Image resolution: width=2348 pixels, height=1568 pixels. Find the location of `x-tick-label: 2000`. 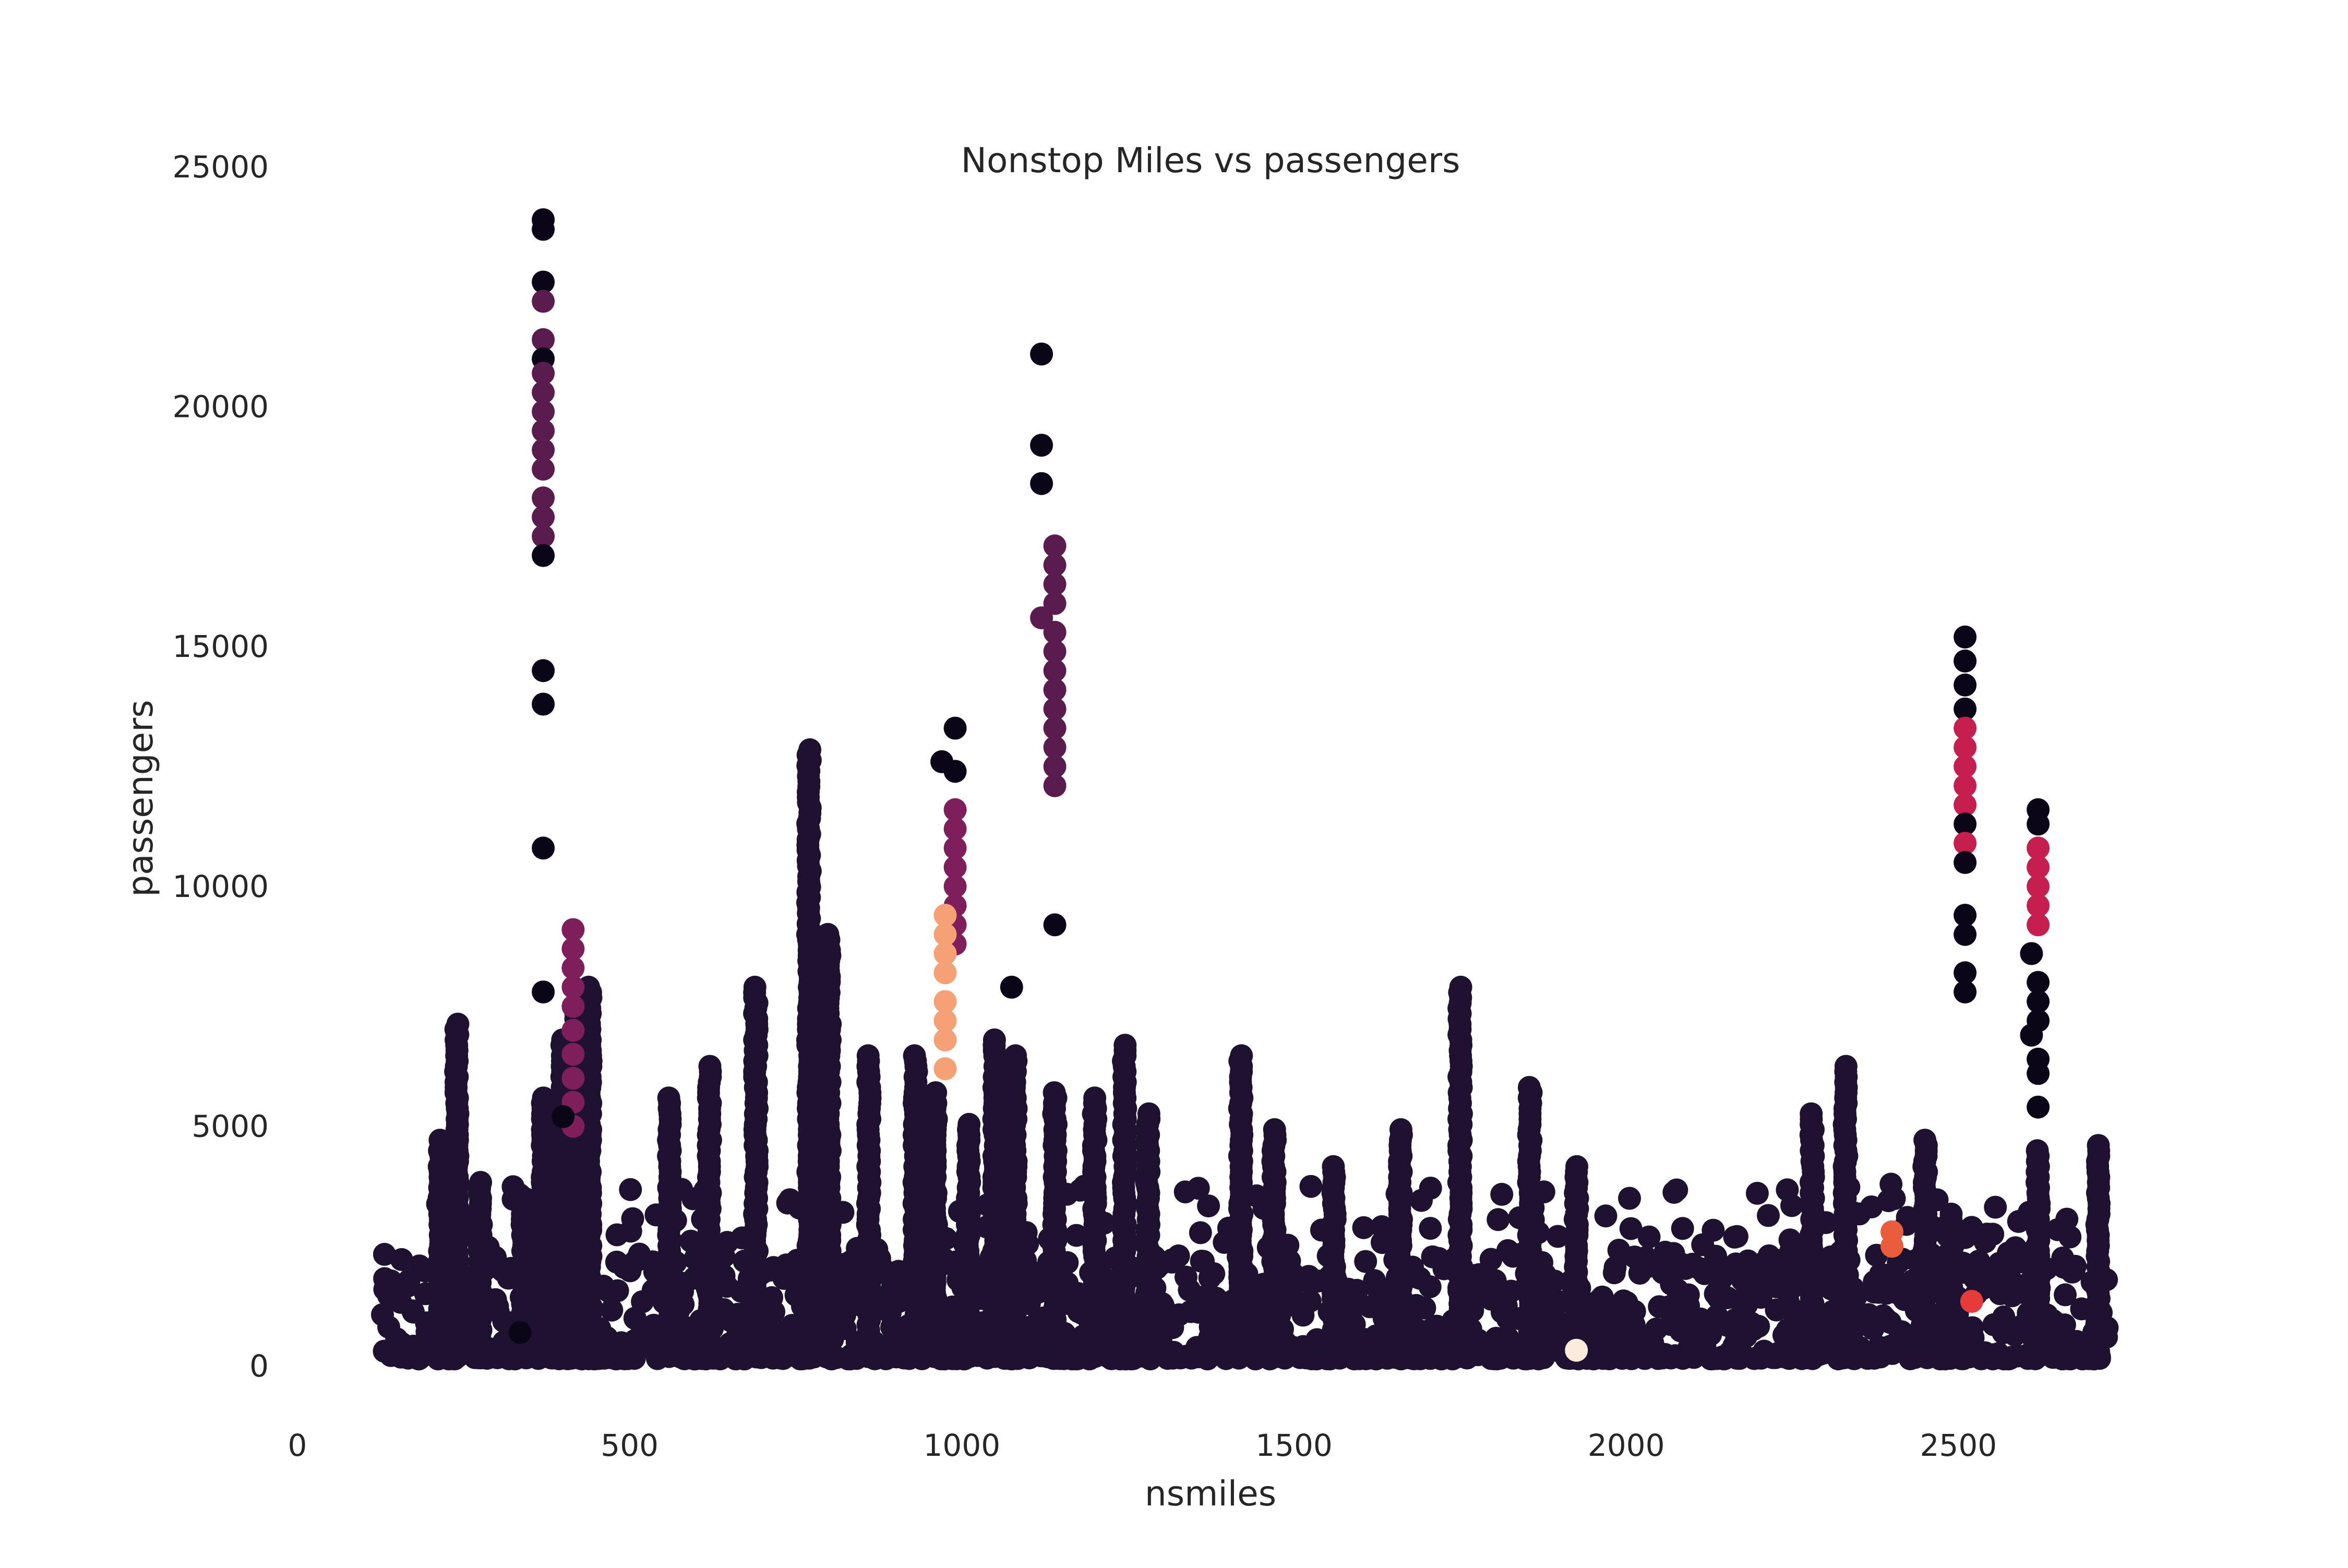

x-tick-label: 2000 is located at coordinates (1626, 1446).